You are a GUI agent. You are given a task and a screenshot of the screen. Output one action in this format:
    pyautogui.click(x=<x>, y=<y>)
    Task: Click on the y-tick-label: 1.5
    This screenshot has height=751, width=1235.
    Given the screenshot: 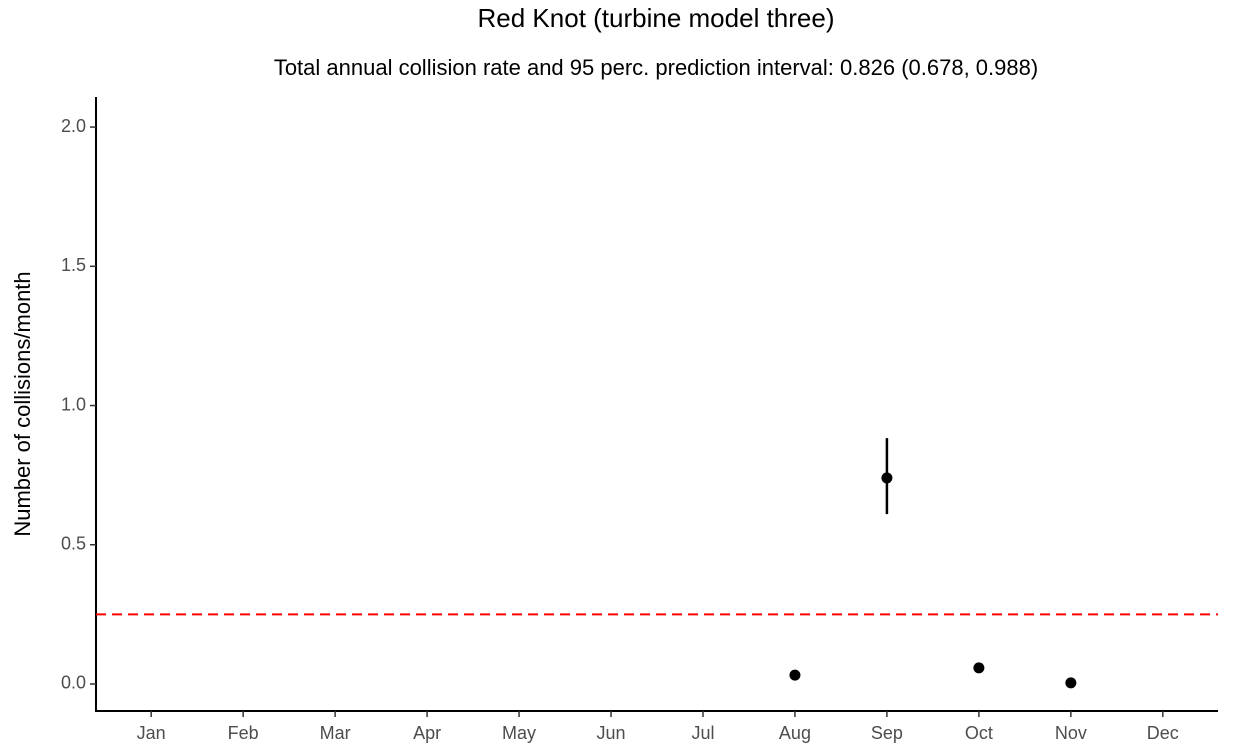 What is the action you would take?
    pyautogui.click(x=73, y=265)
    